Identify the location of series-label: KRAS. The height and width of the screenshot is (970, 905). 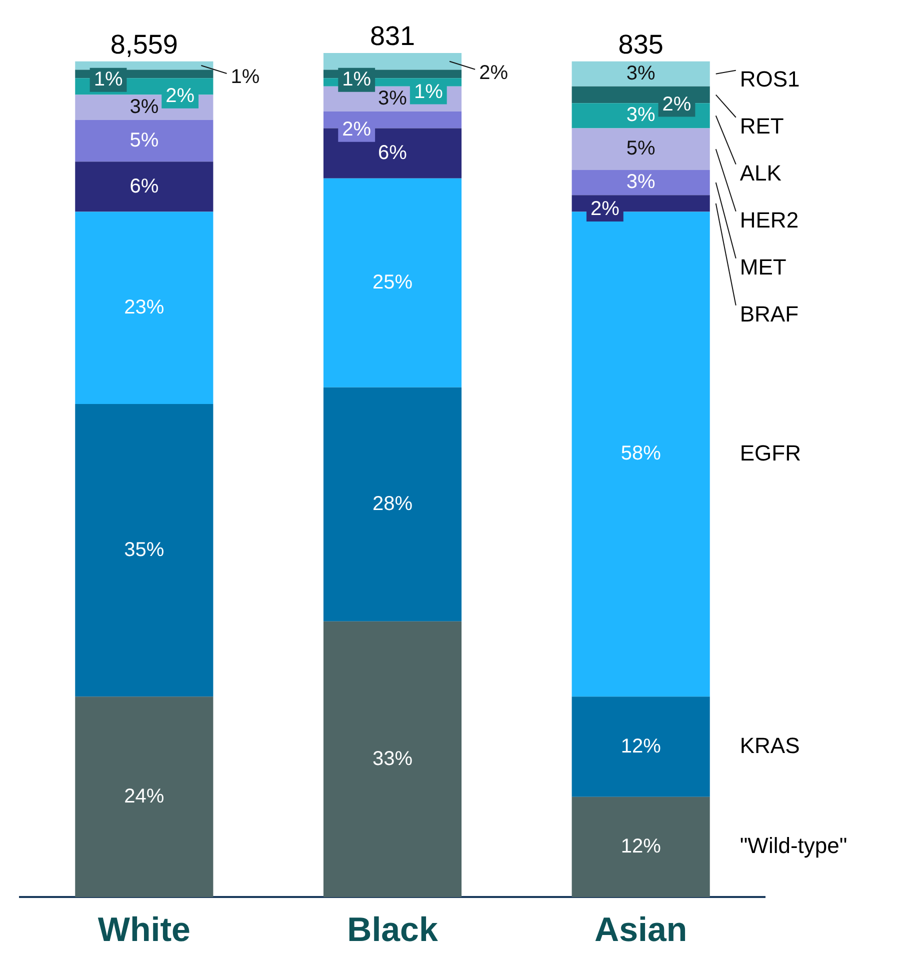
(770, 745).